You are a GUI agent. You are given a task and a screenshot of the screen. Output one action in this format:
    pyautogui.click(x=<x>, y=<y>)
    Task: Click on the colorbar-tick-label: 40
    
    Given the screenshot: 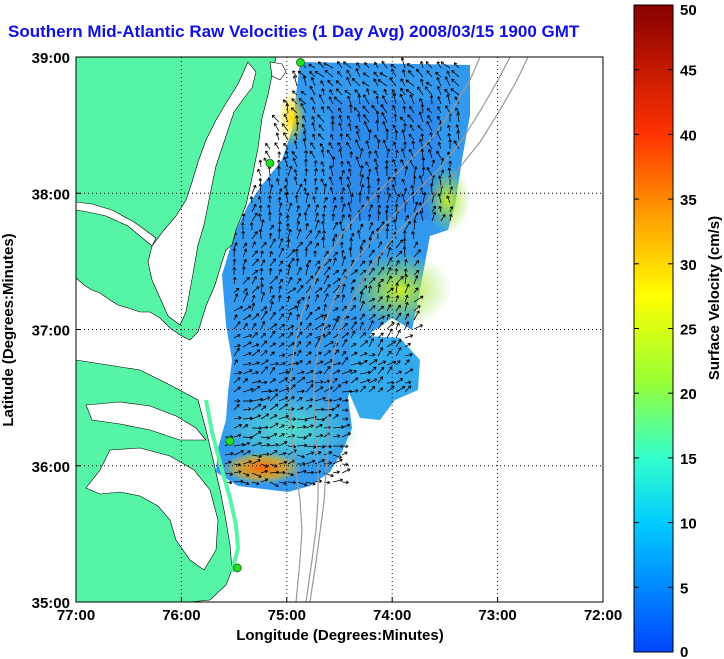 What is the action you would take?
    pyautogui.click(x=688, y=135)
    